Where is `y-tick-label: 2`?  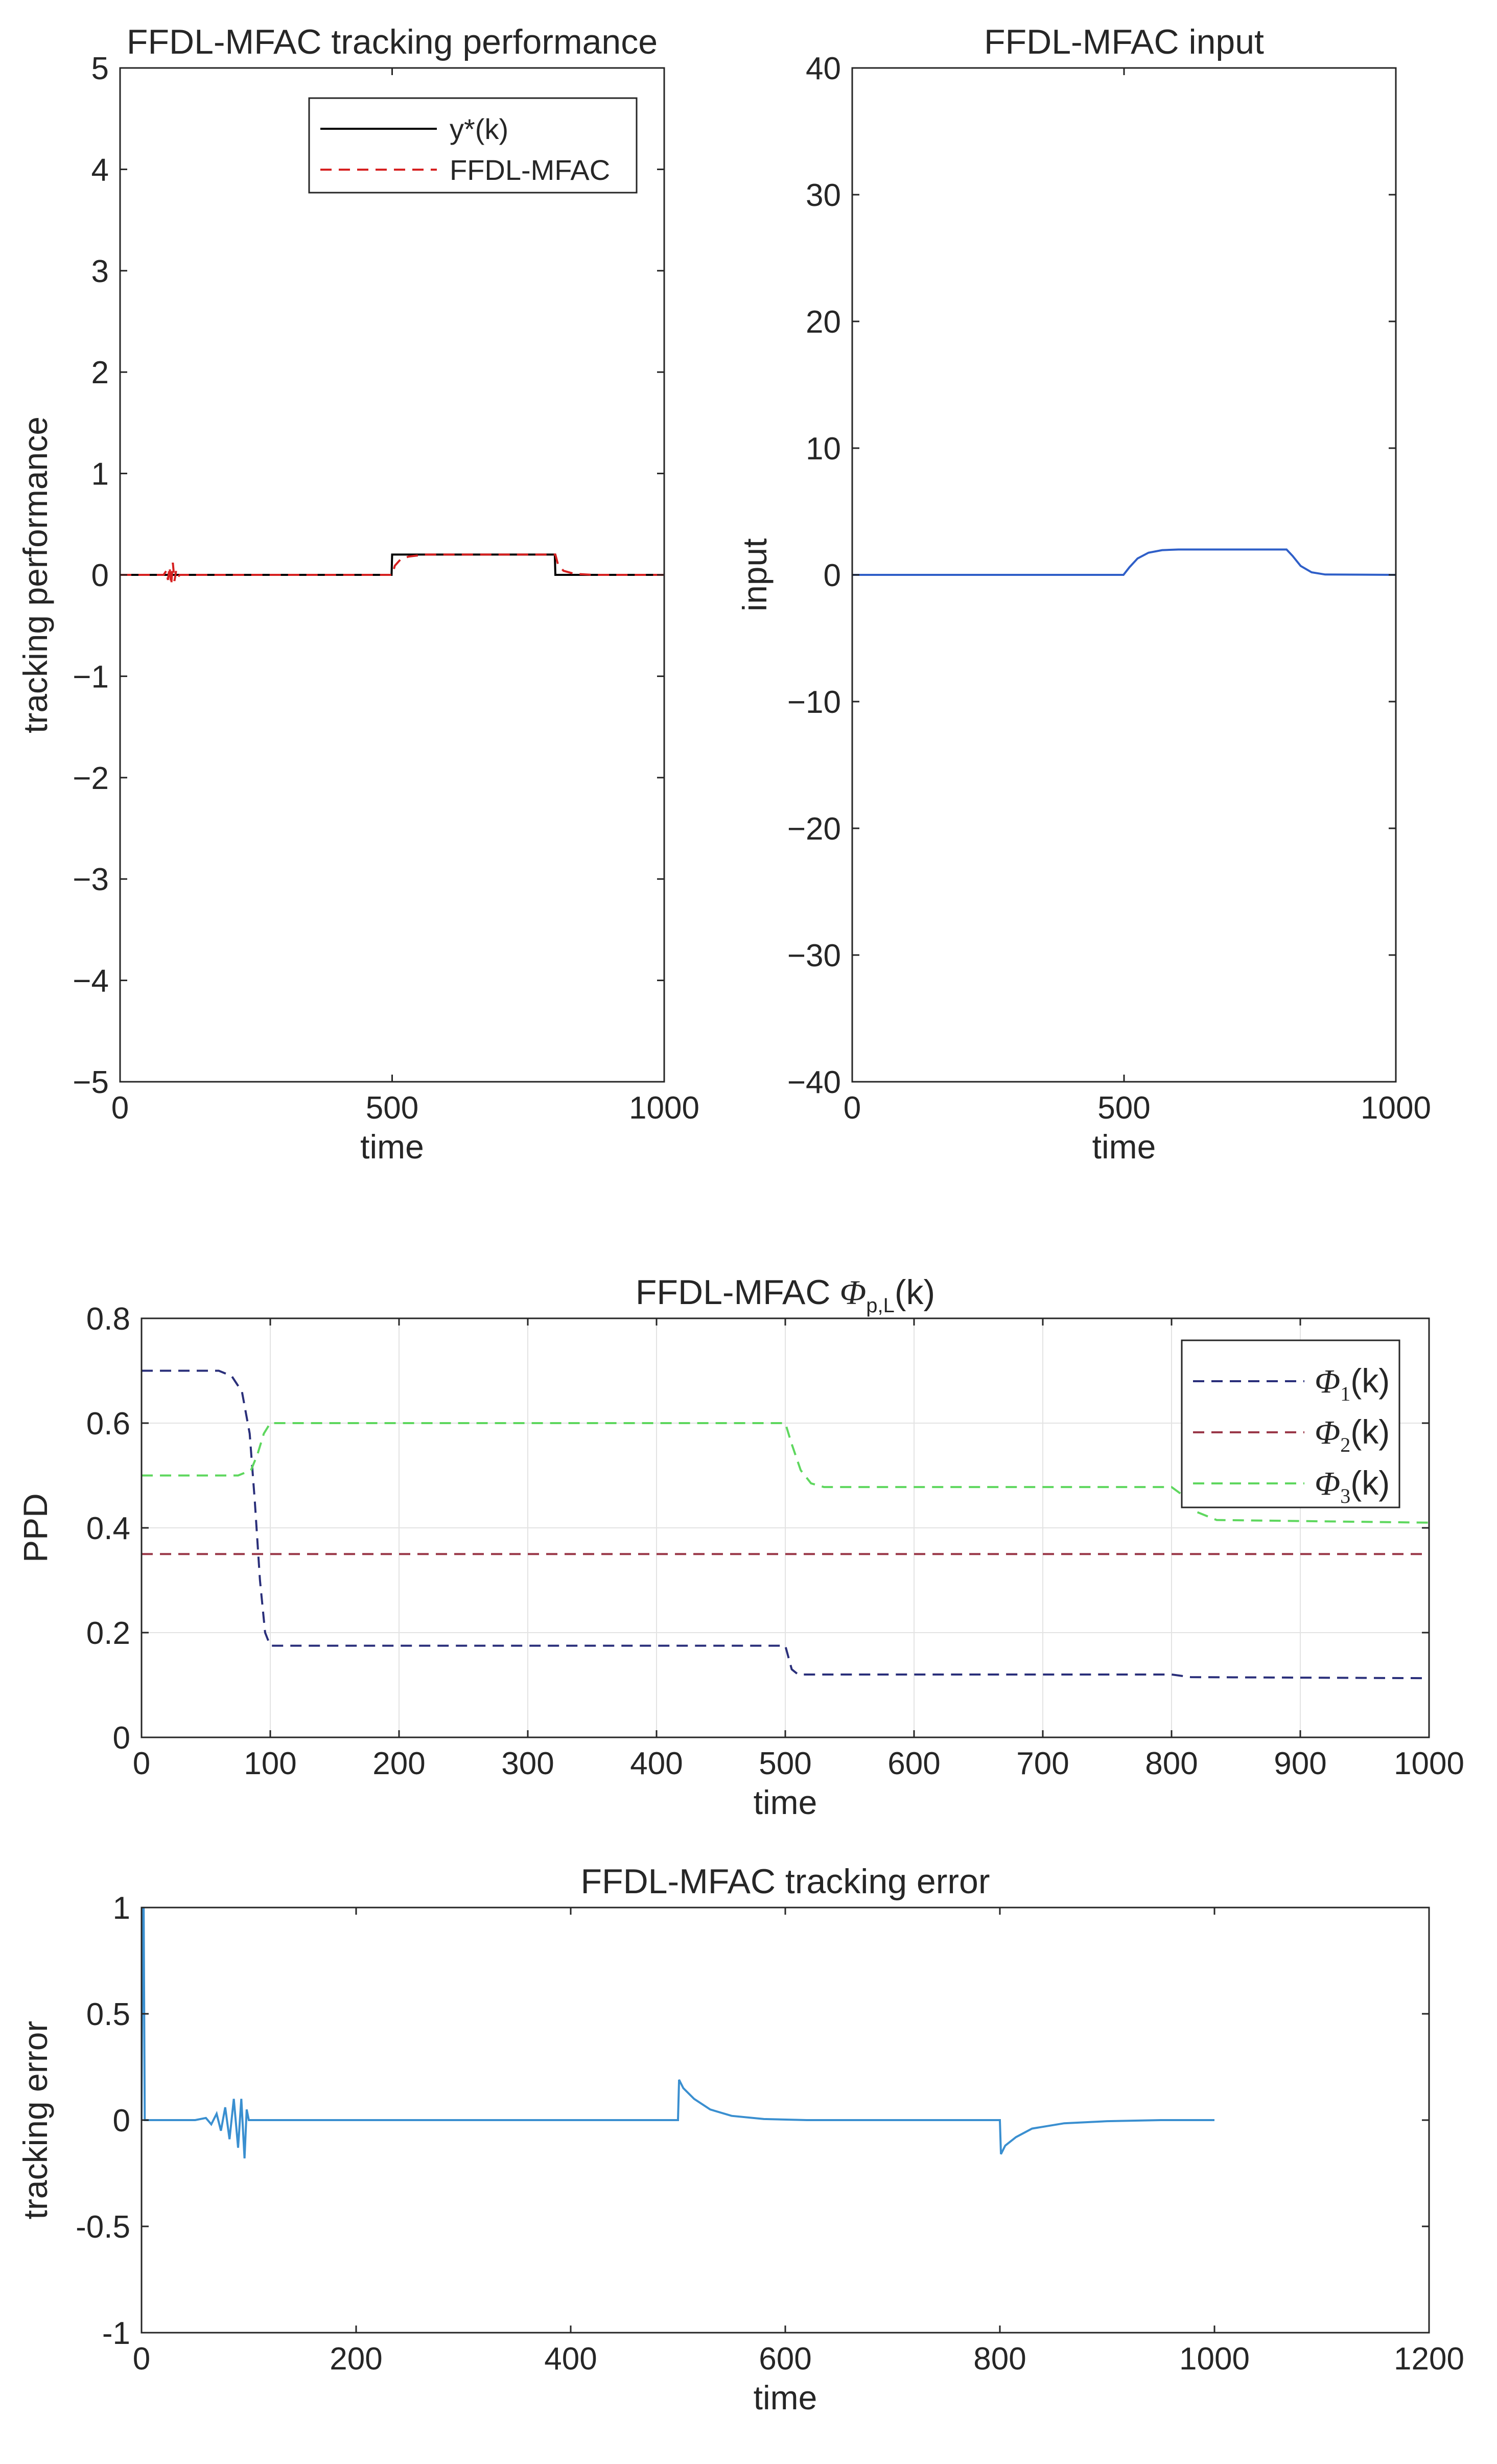
y-tick-label: 2 is located at coordinates (100, 373).